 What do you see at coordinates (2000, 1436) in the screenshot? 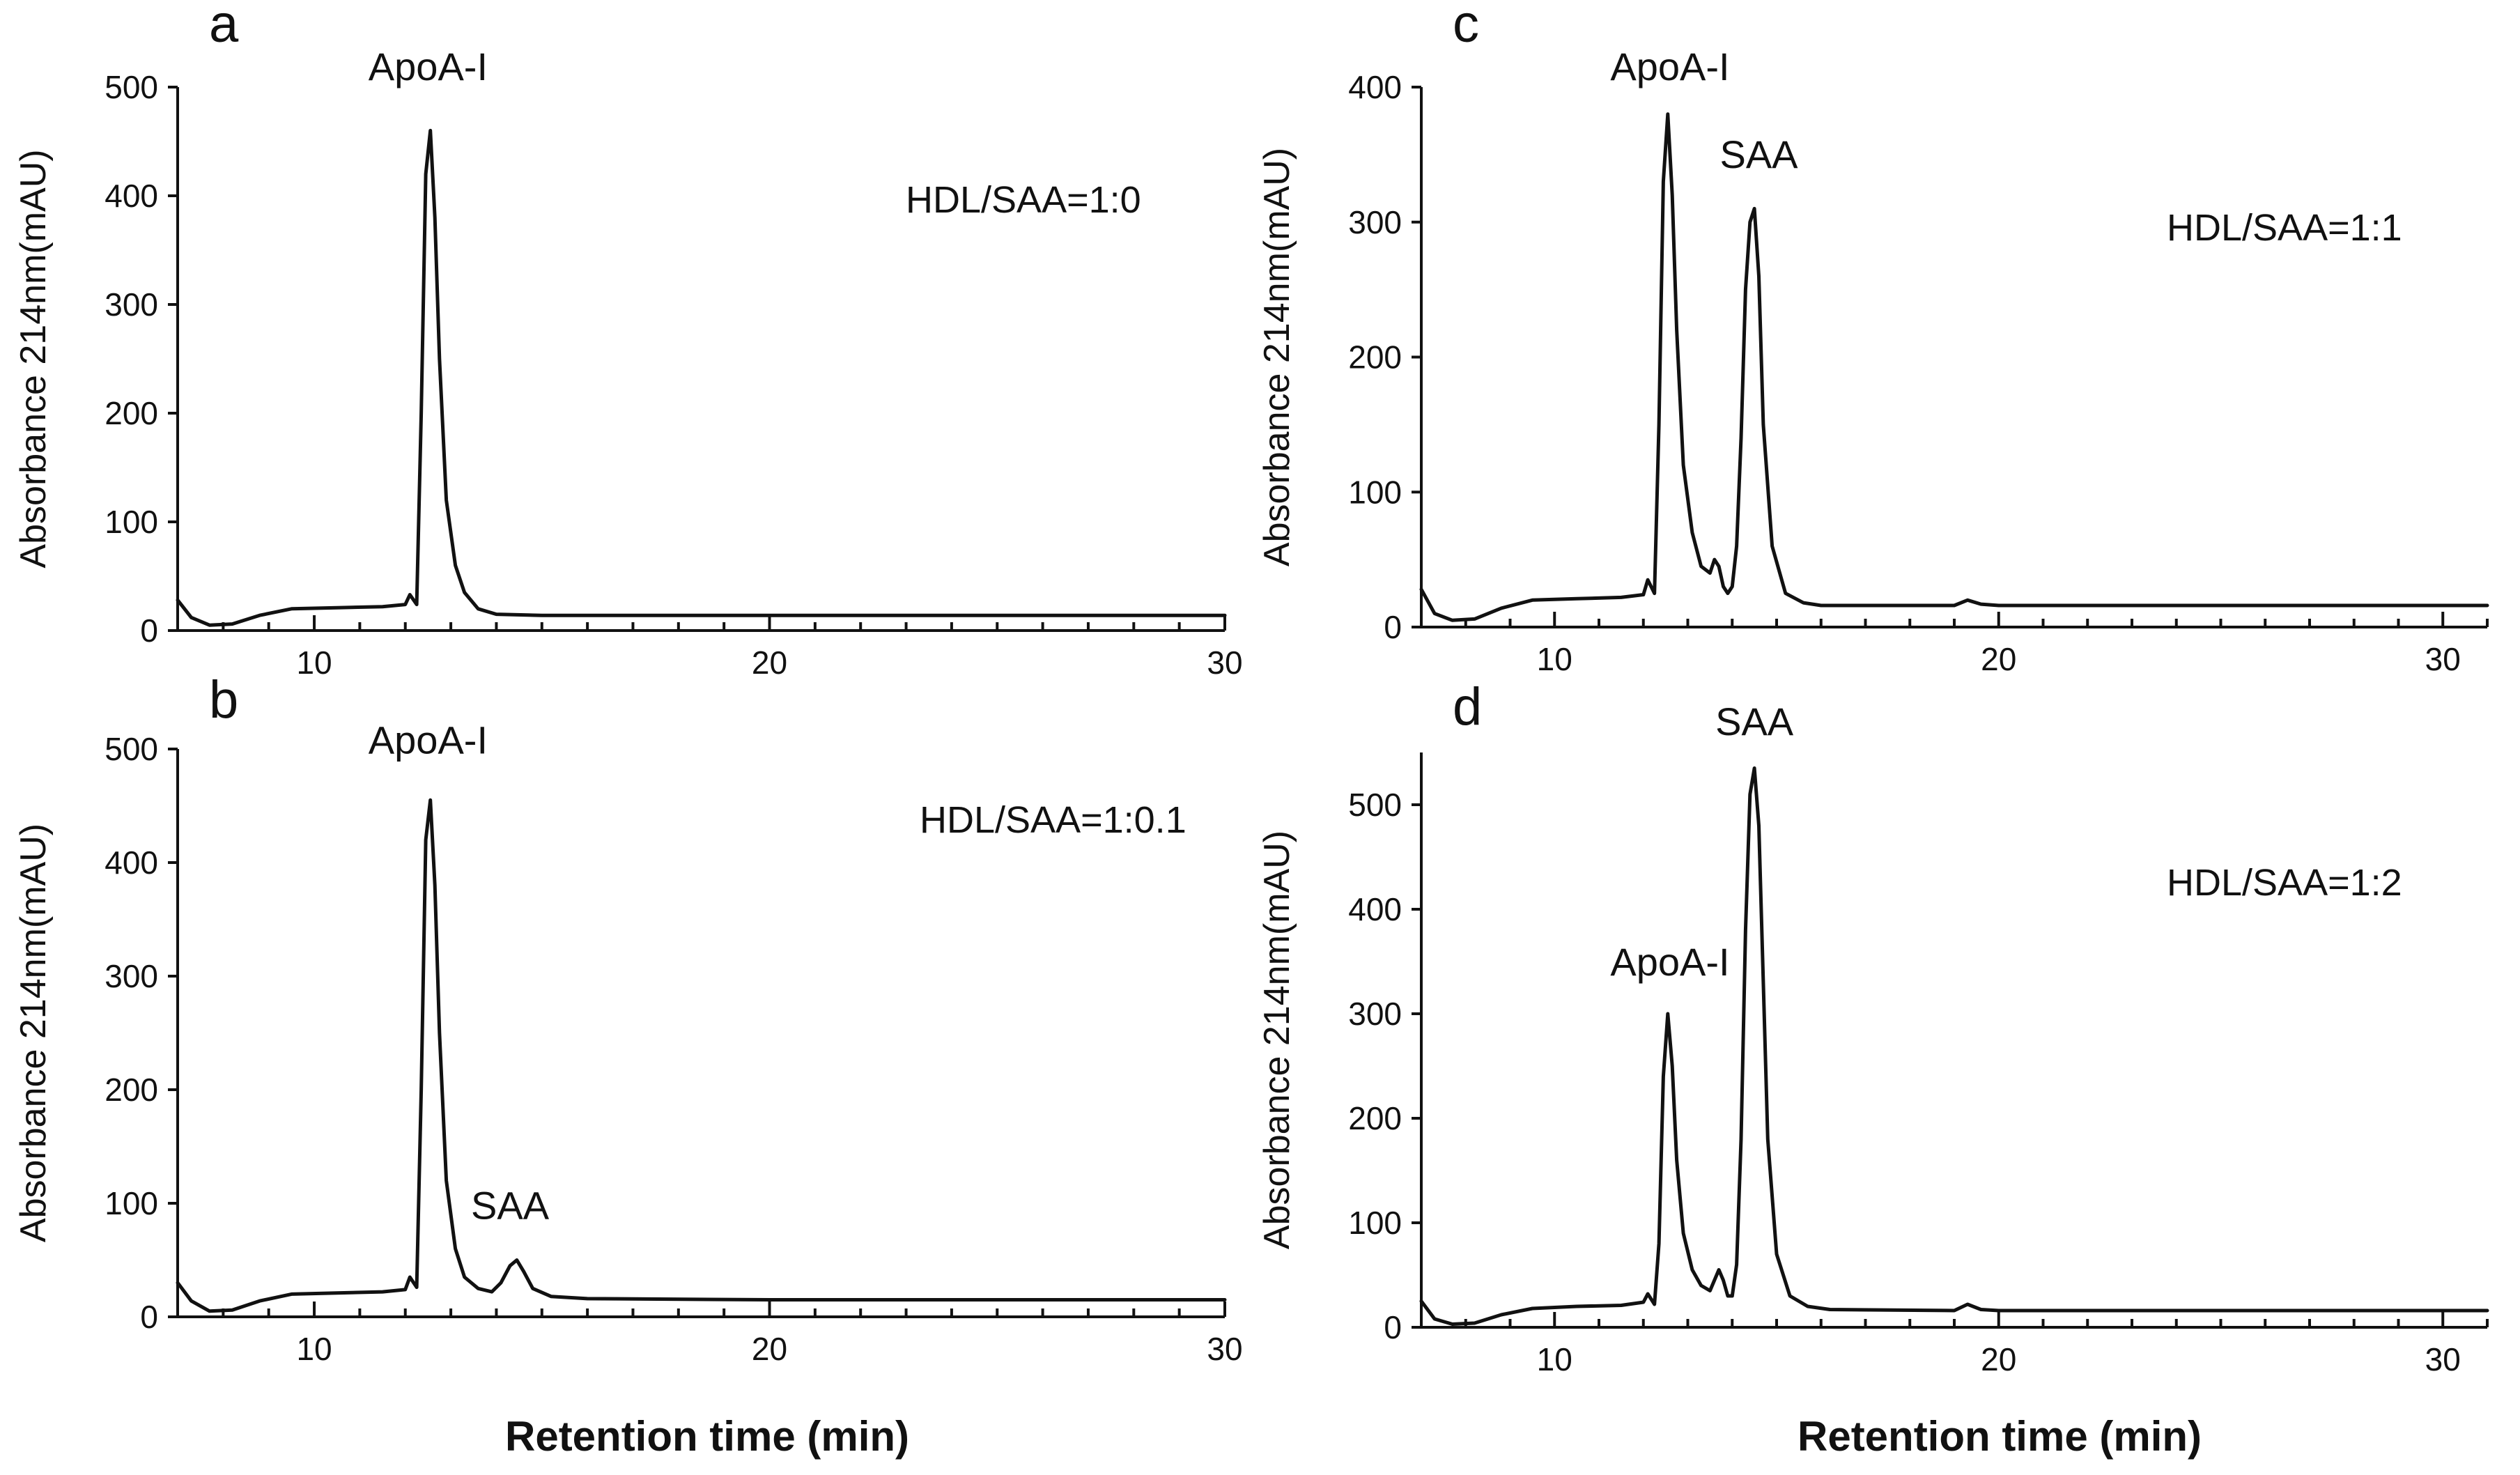
I see `x-axis-title-right: Retention time (min)` at bounding box center [2000, 1436].